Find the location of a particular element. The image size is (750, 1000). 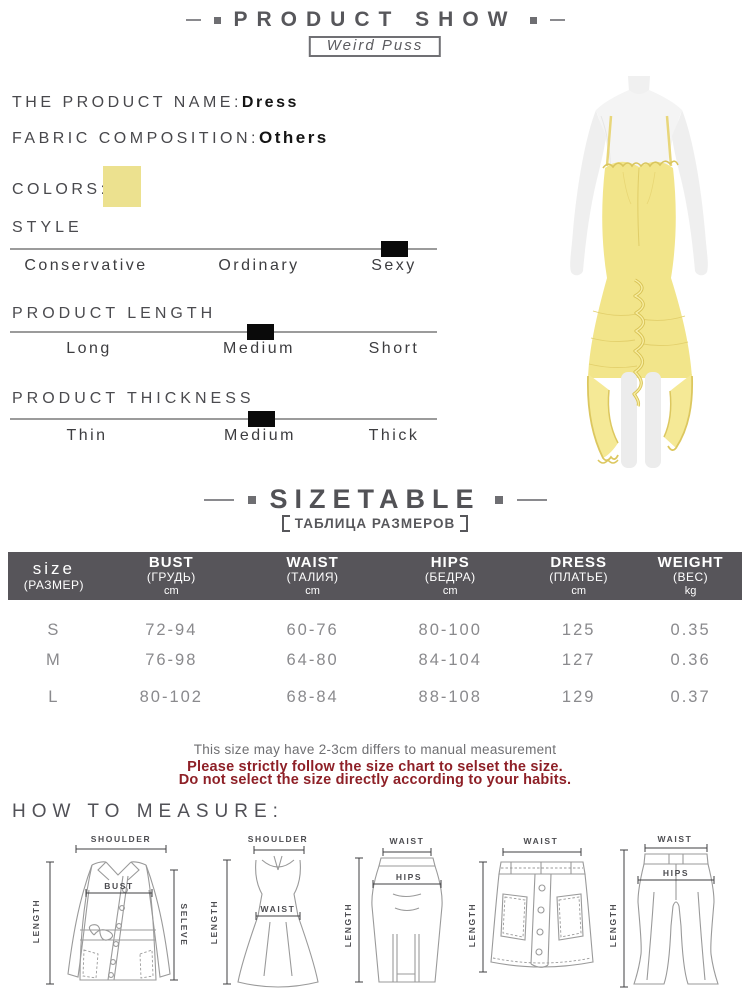

jacket-measure-diagram: SHOULDER LENGTH BUST SELEVE is located at coordinates (110, 909).